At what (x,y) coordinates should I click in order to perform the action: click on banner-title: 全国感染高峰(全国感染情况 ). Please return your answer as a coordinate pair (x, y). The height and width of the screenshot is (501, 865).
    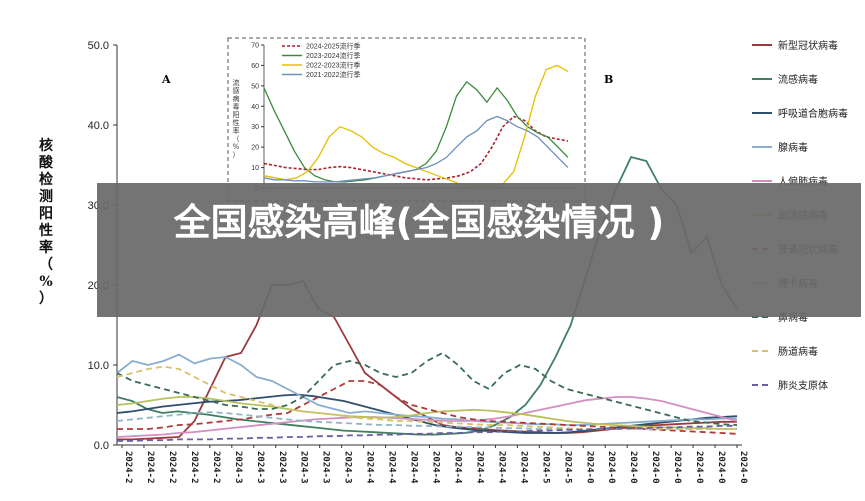
    Looking at the image, I should click on (419, 222).